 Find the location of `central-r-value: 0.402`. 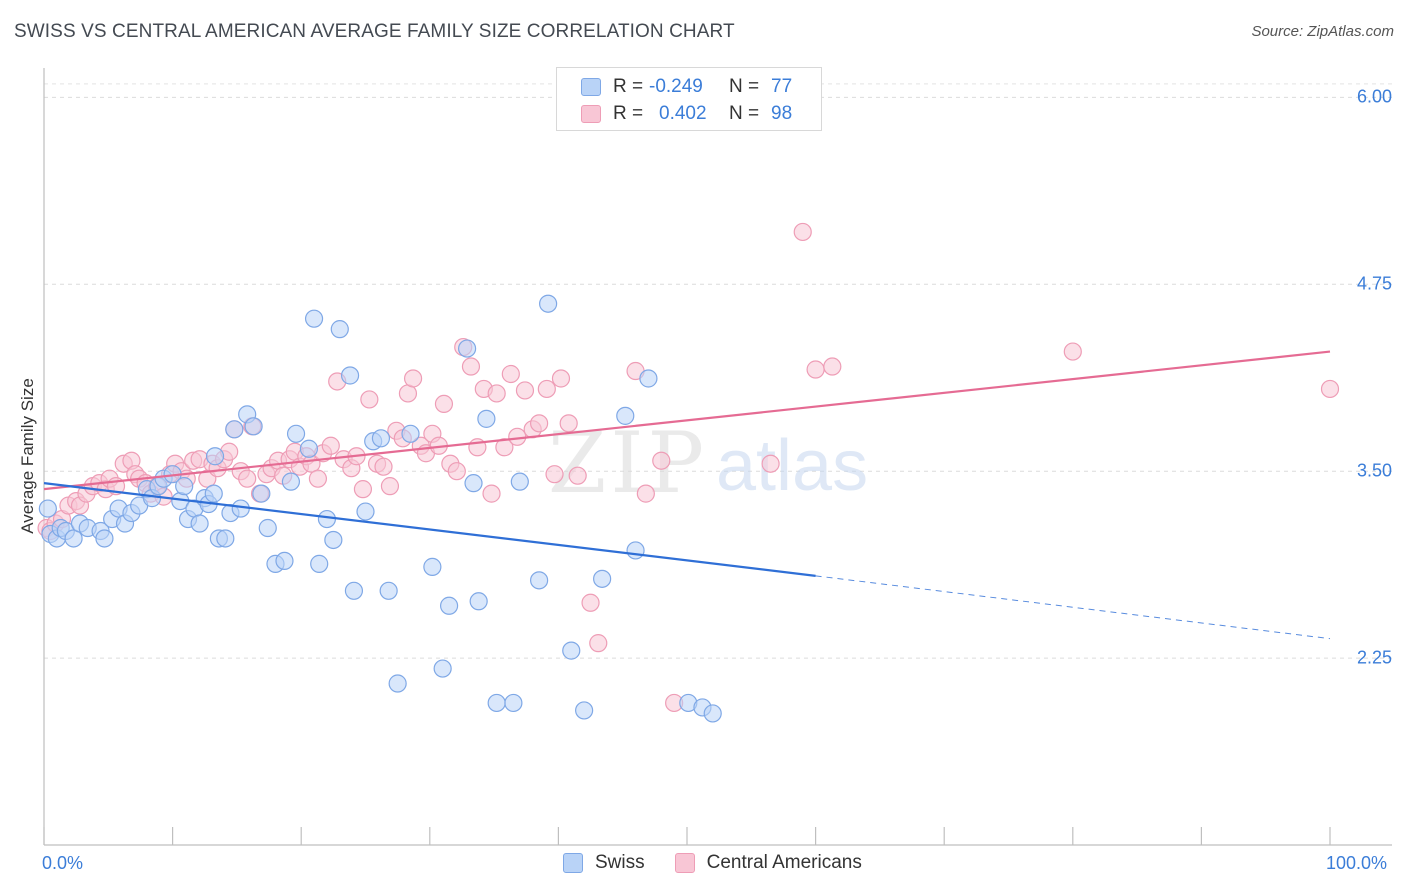

central-r-value: 0.402 is located at coordinates (683, 113).